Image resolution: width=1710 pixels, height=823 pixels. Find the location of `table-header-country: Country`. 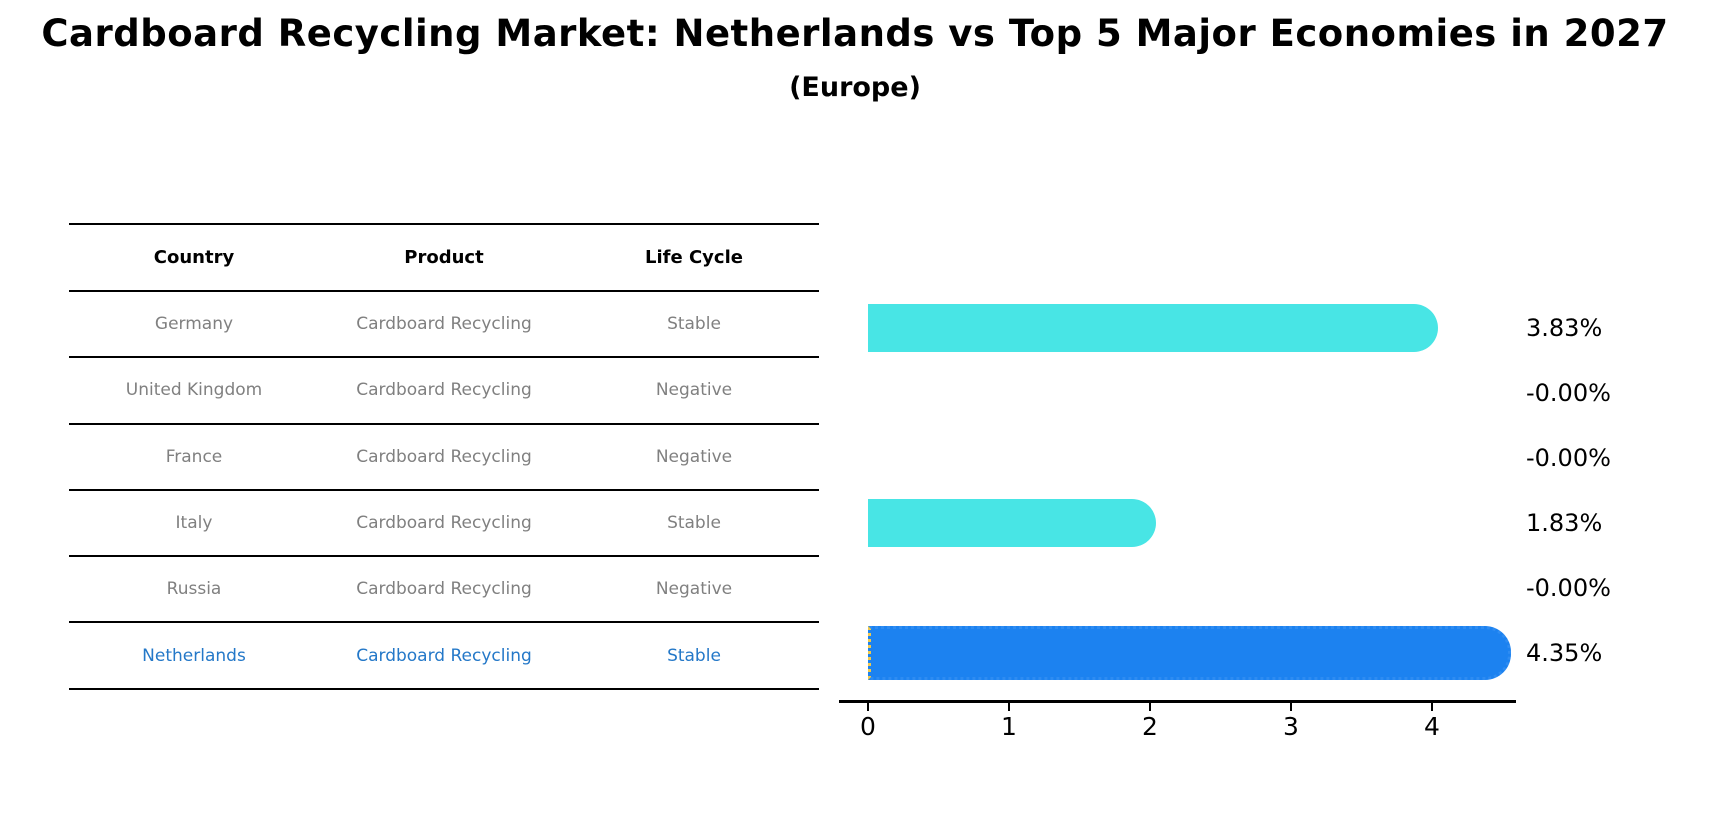

table-header-country: Country is located at coordinates (194, 257).